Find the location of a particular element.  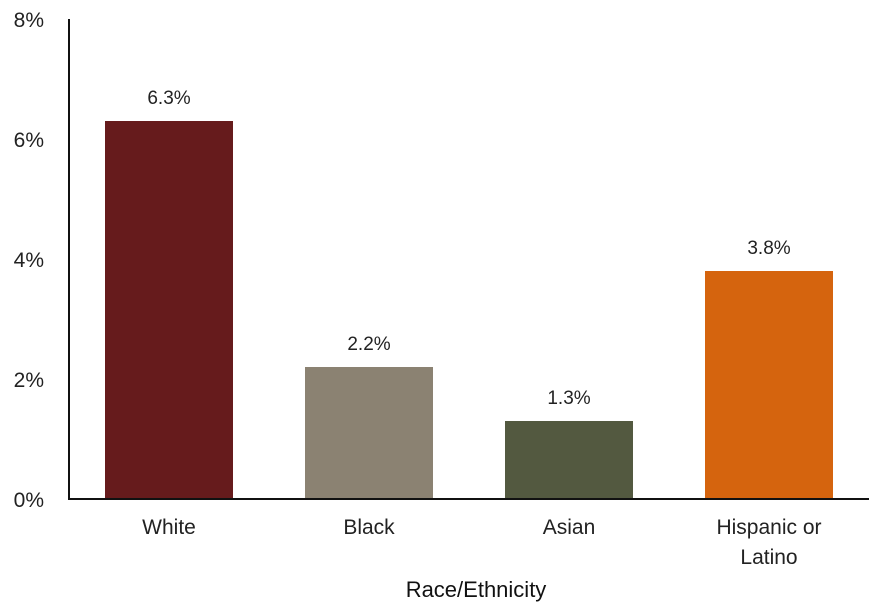

y-tick-label: 4% is located at coordinates (29, 260).